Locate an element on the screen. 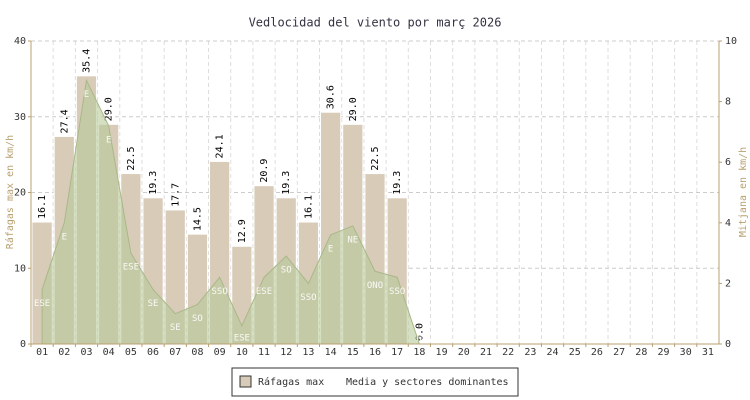 The width and height of the screenshot is (750, 400). y-tick-label: 20 is located at coordinates (20, 193).